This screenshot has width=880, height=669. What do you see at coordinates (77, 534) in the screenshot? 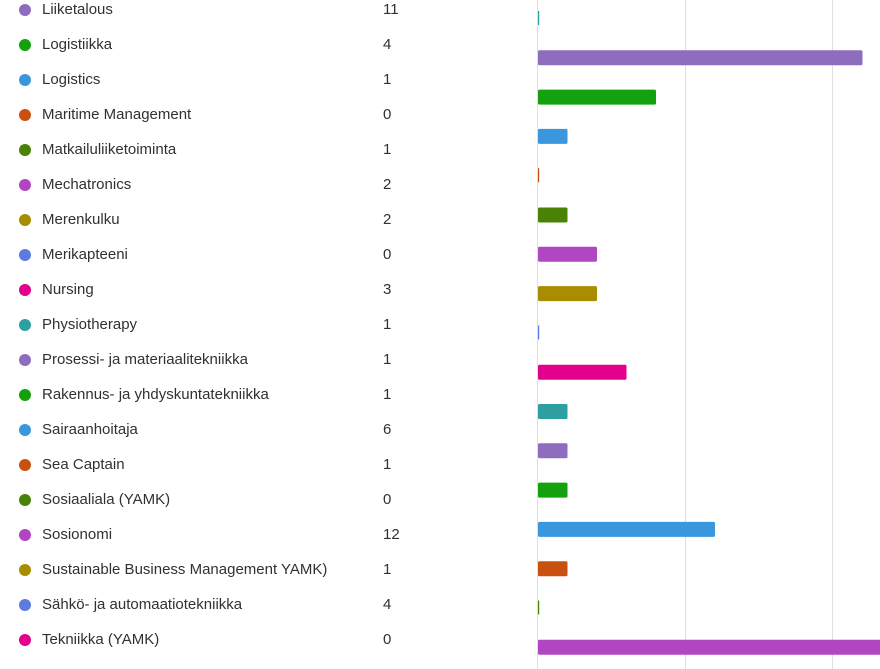
I see `legend-label: Sosionomi` at bounding box center [77, 534].